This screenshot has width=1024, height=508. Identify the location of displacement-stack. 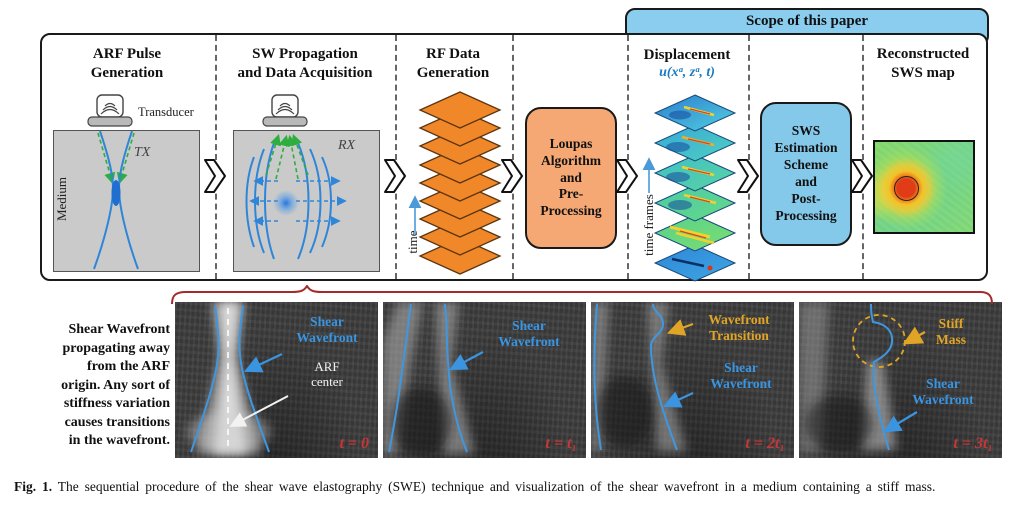
(695, 188).